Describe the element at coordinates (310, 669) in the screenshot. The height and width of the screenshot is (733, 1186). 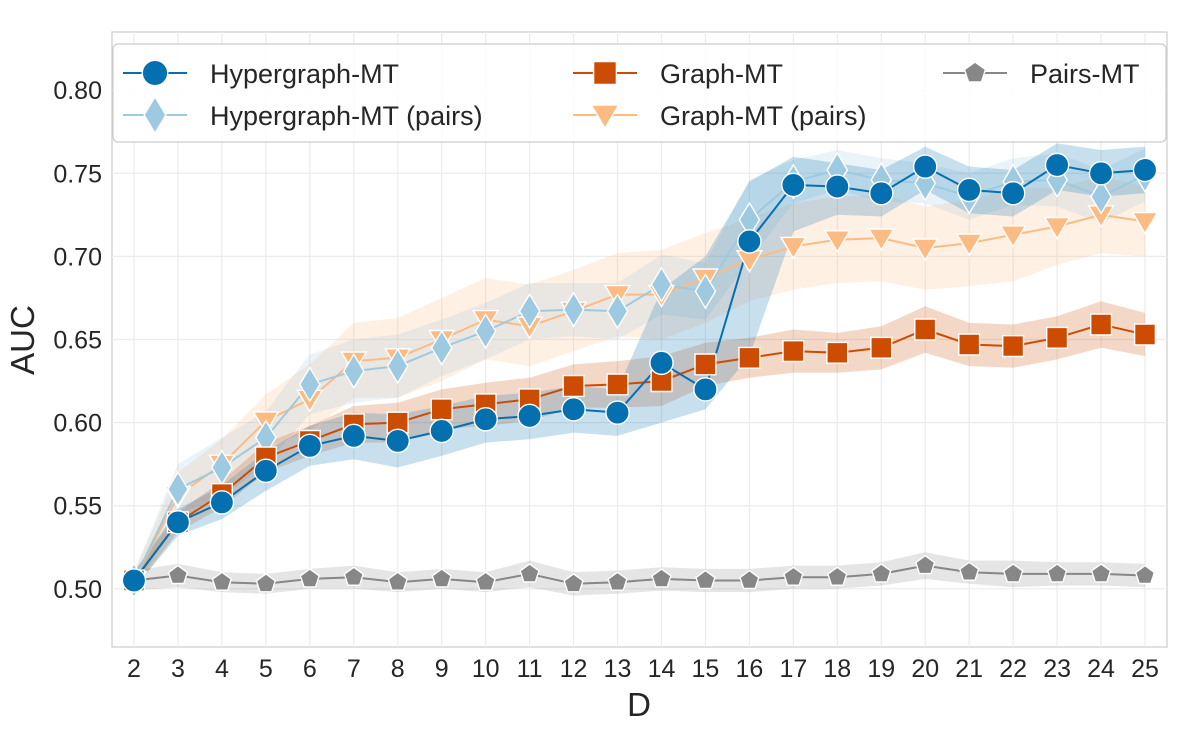
I see `x-tick-label: 6` at that location.